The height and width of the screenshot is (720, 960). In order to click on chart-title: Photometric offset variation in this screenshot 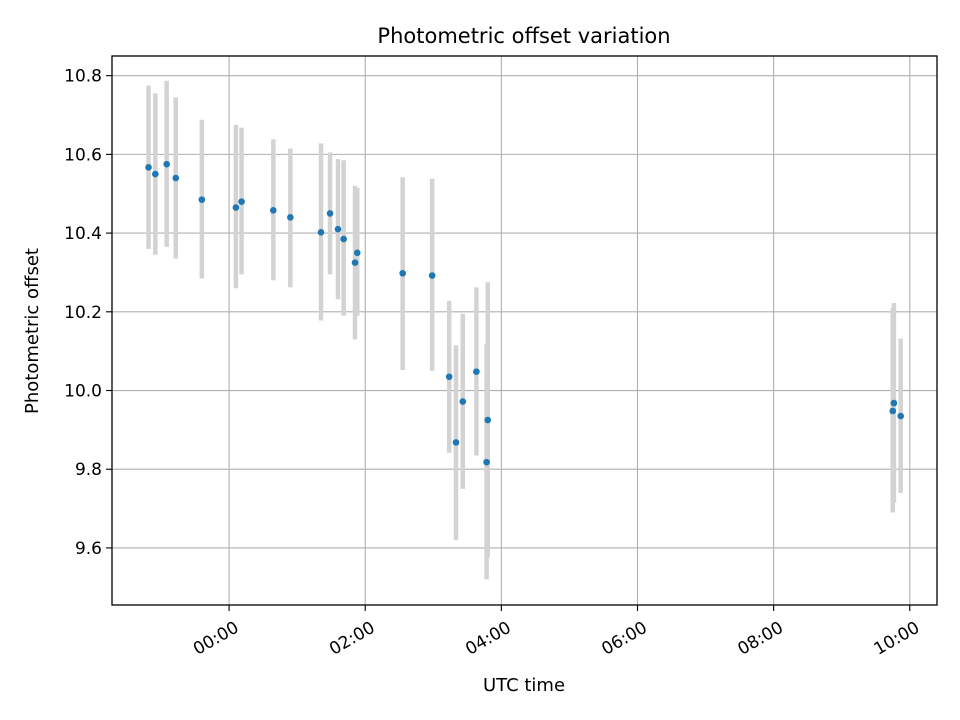, I will do `click(523, 36)`.